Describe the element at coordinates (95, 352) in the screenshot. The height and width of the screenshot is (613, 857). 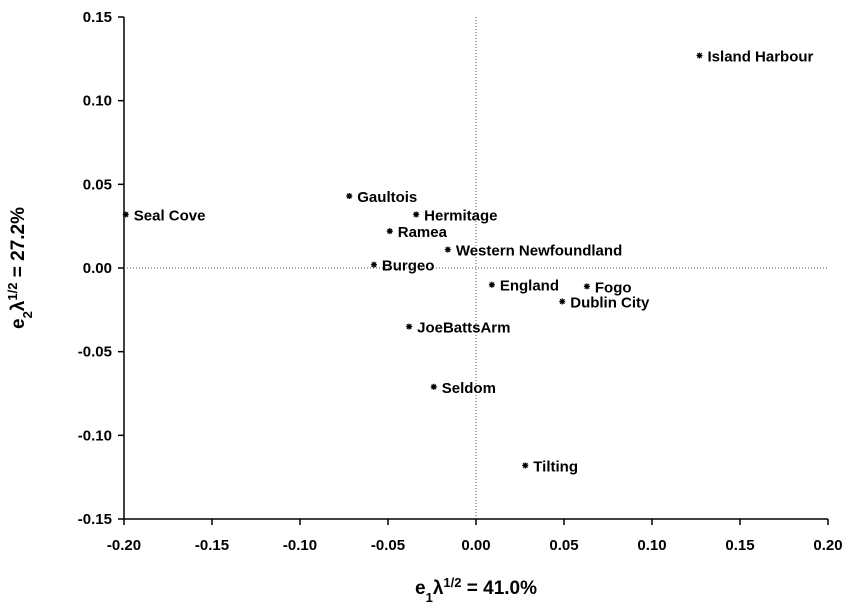
I see `y-tick-label: -0.05` at that location.